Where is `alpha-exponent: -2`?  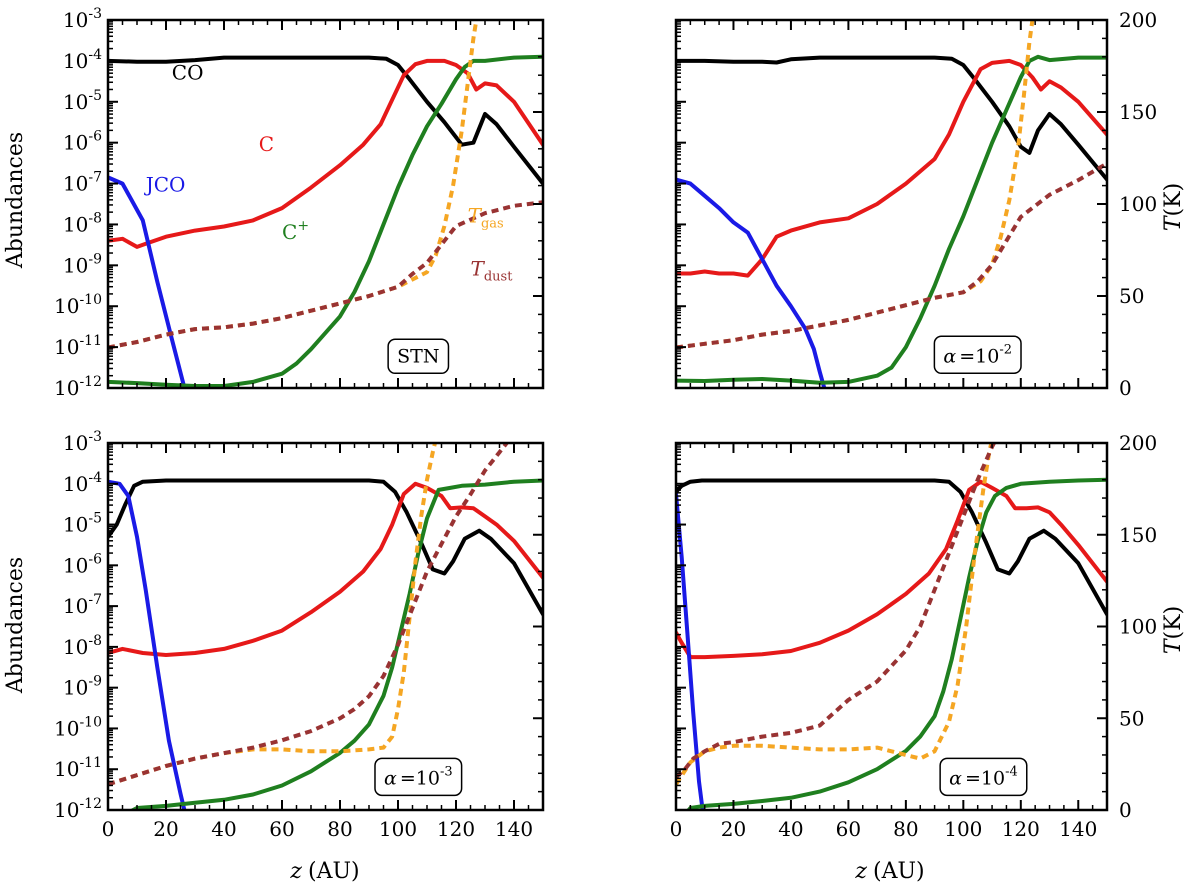 alpha-exponent: -2 is located at coordinates (1005, 349).